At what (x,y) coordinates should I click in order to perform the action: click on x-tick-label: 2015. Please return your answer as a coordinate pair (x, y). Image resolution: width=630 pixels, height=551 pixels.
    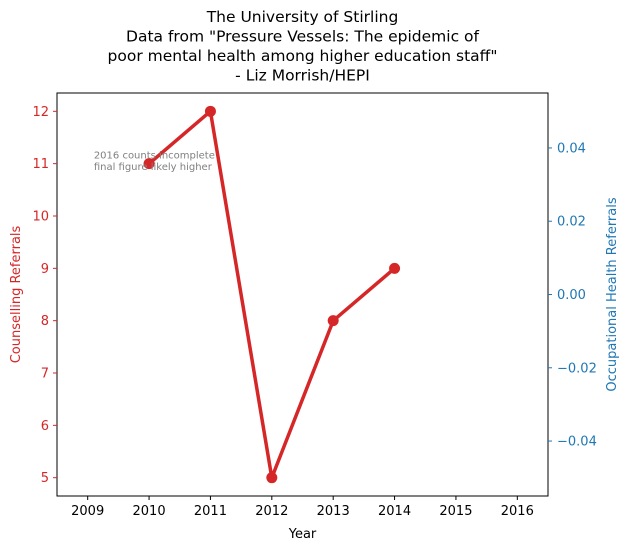
    Looking at the image, I should click on (455, 511).